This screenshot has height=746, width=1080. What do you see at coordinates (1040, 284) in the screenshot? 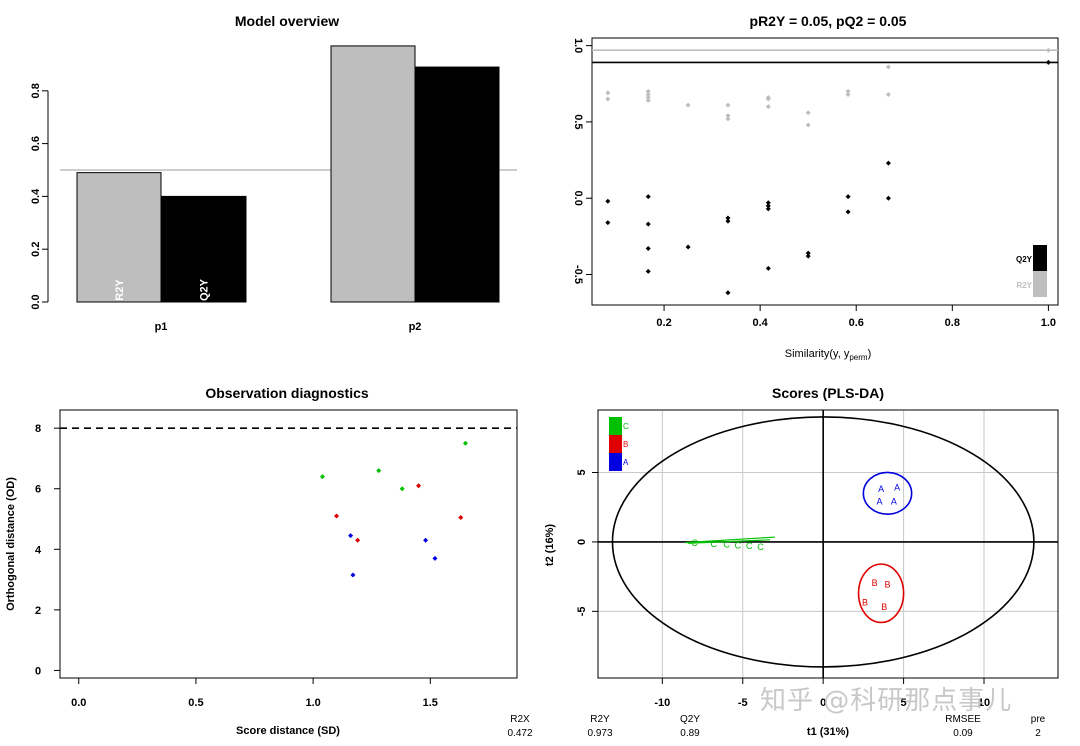
I see `legend-swatch-r2y` at bounding box center [1040, 284].